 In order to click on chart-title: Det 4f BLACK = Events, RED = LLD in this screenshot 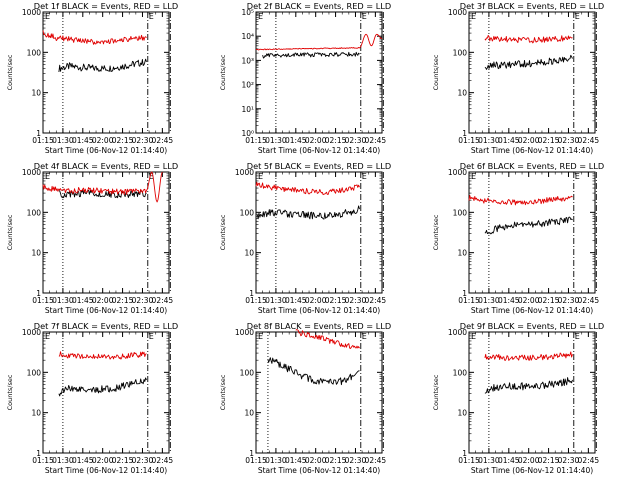, I will do `click(106, 166)`.